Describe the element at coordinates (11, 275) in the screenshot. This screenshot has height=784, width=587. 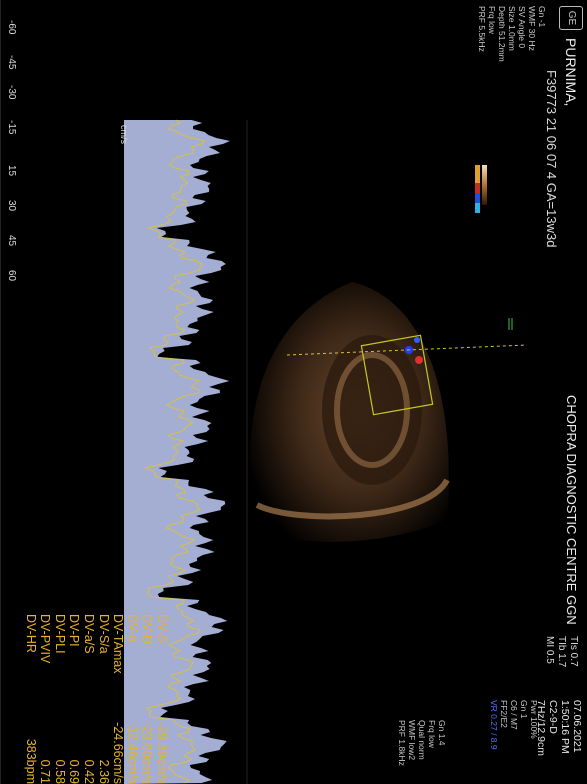
I see `tick-label: 60` at that location.